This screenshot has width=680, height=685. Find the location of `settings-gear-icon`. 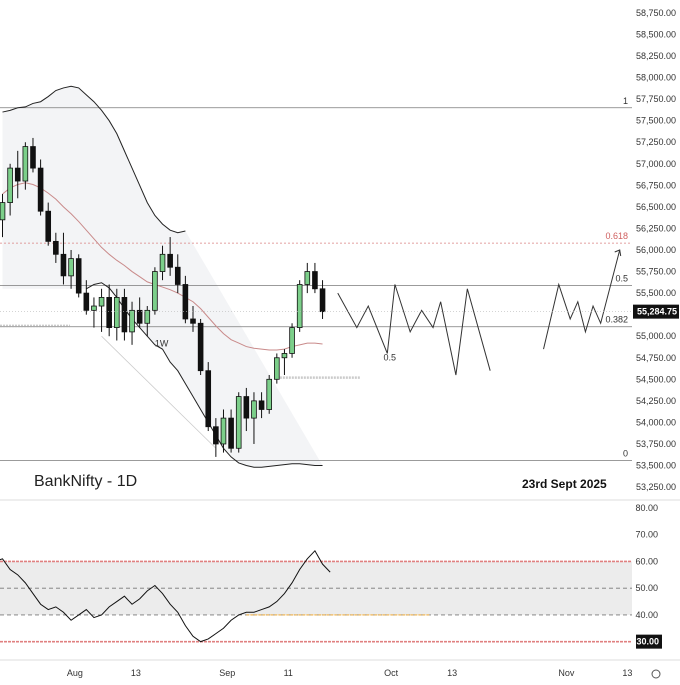

settings-gear-icon is located at coordinates (656, 674).